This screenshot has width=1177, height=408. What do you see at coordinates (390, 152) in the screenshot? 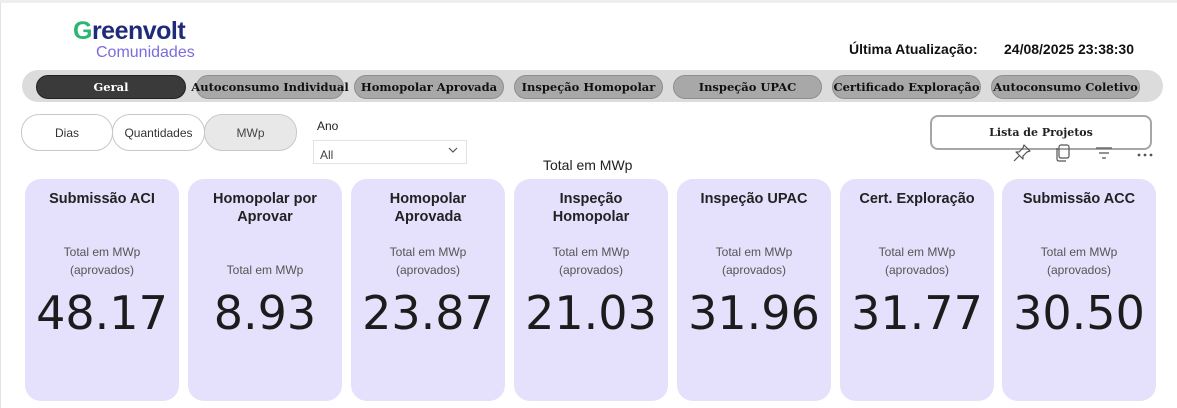
I see `year-filter-dropdown: All` at bounding box center [390, 152].